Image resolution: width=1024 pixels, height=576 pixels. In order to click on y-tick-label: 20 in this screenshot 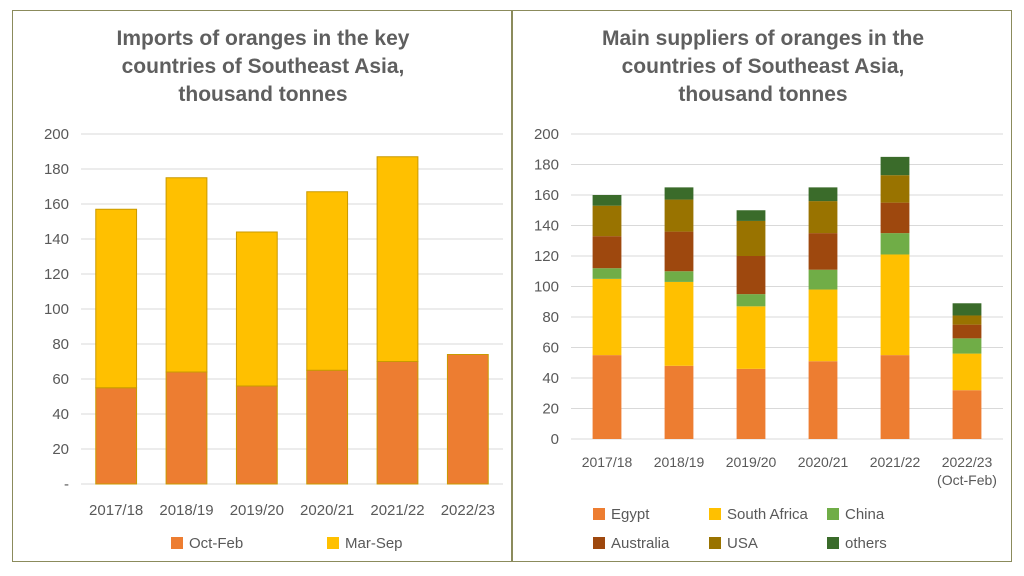, I will do `click(550, 409)`.